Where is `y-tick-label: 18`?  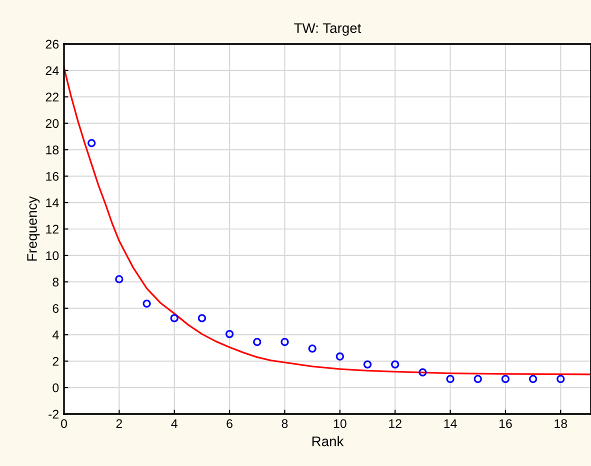 y-tick-label: 18 is located at coordinates (52, 150).